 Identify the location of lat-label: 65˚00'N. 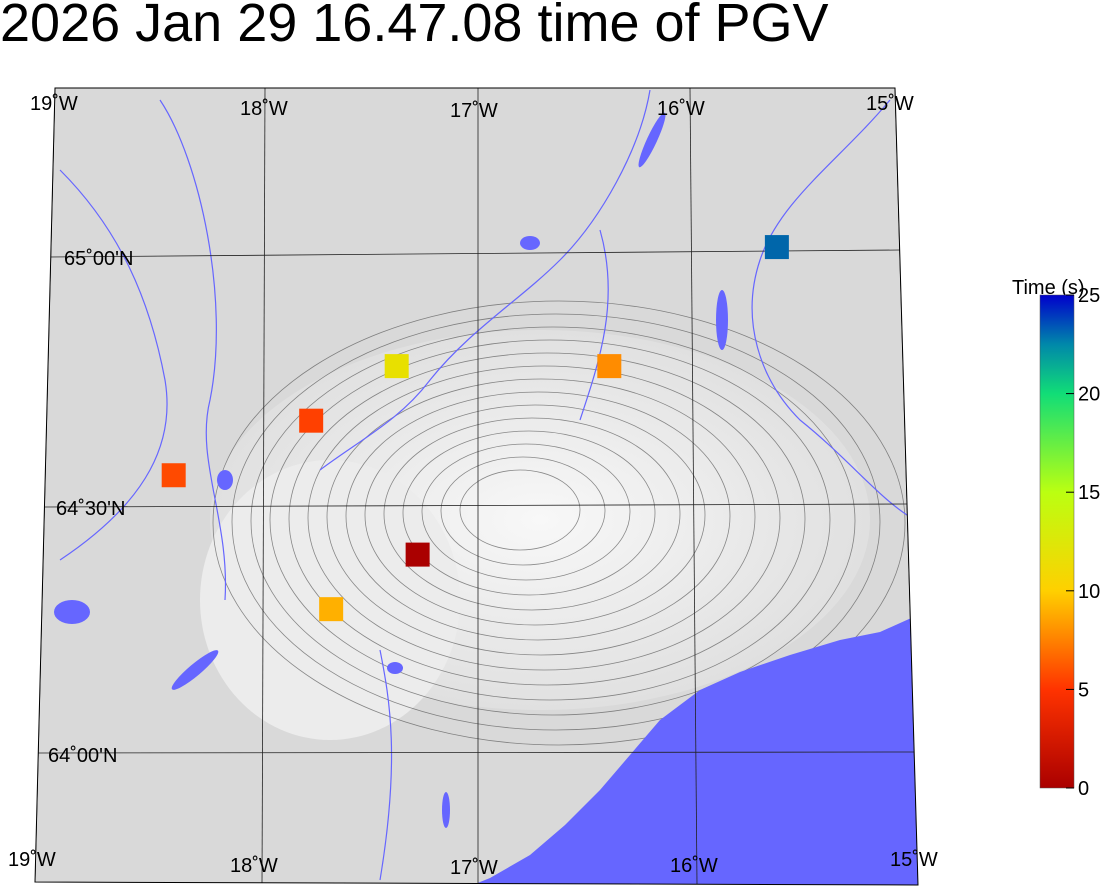
(98, 259).